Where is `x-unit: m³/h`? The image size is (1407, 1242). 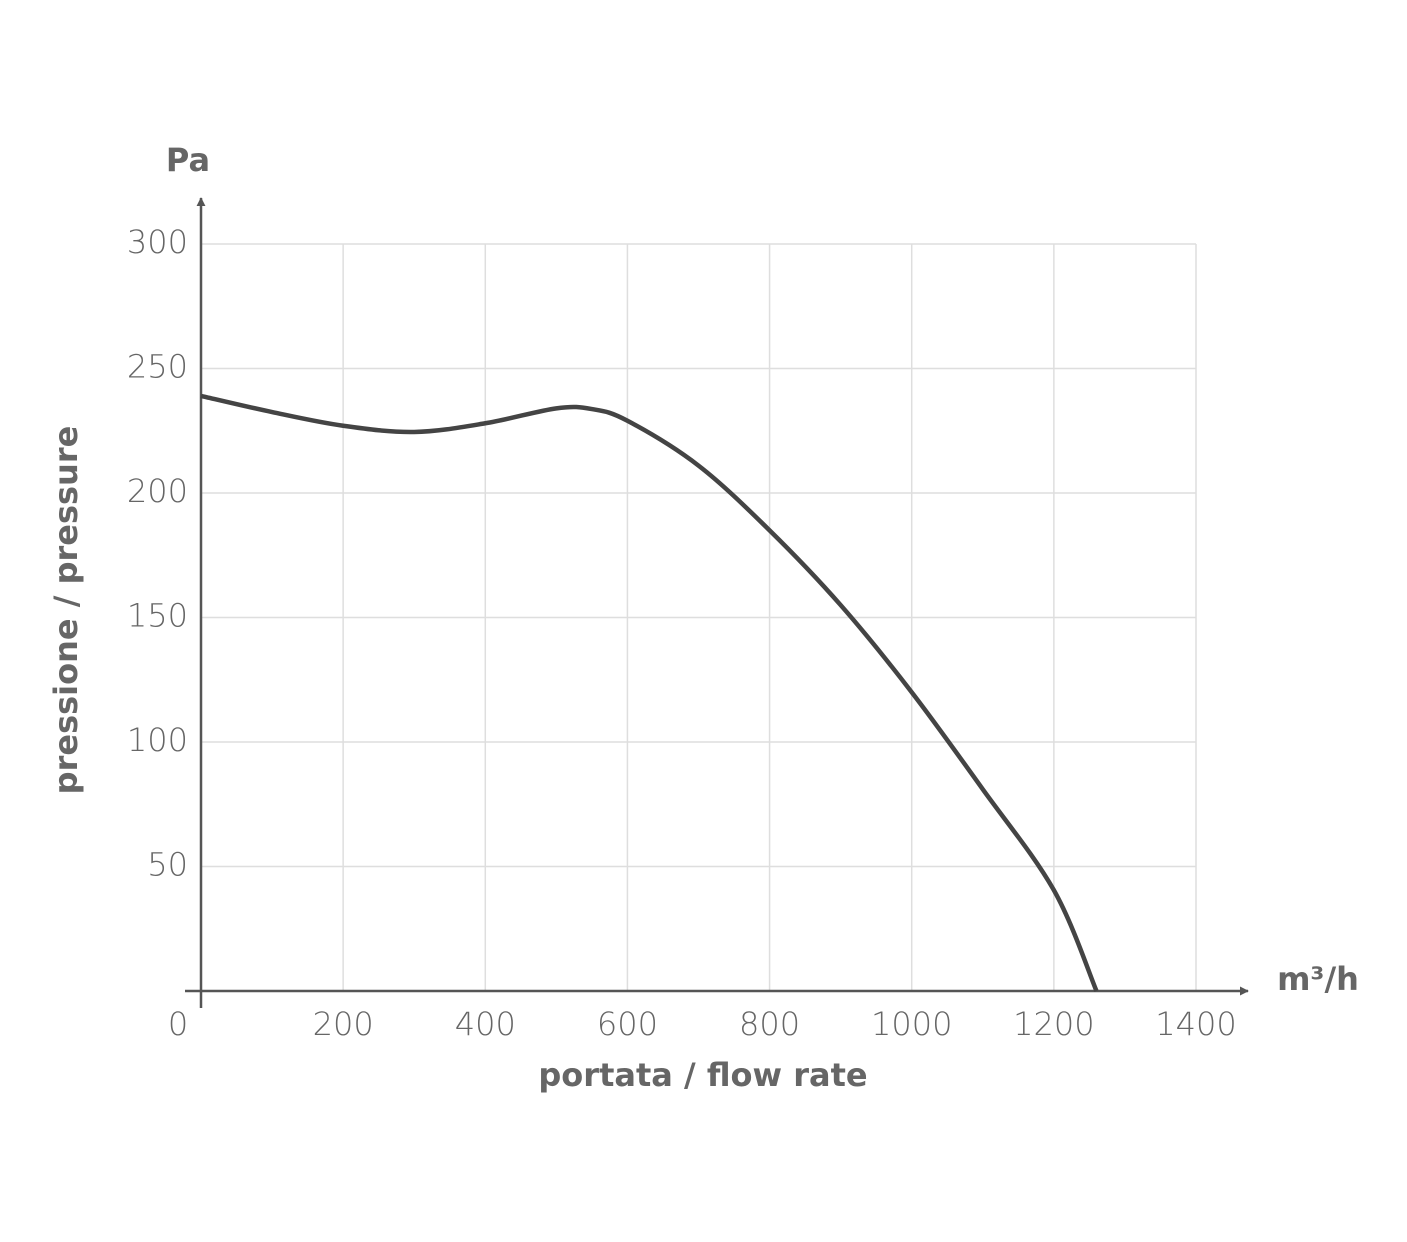
x-unit: m³/h is located at coordinates (1318, 979).